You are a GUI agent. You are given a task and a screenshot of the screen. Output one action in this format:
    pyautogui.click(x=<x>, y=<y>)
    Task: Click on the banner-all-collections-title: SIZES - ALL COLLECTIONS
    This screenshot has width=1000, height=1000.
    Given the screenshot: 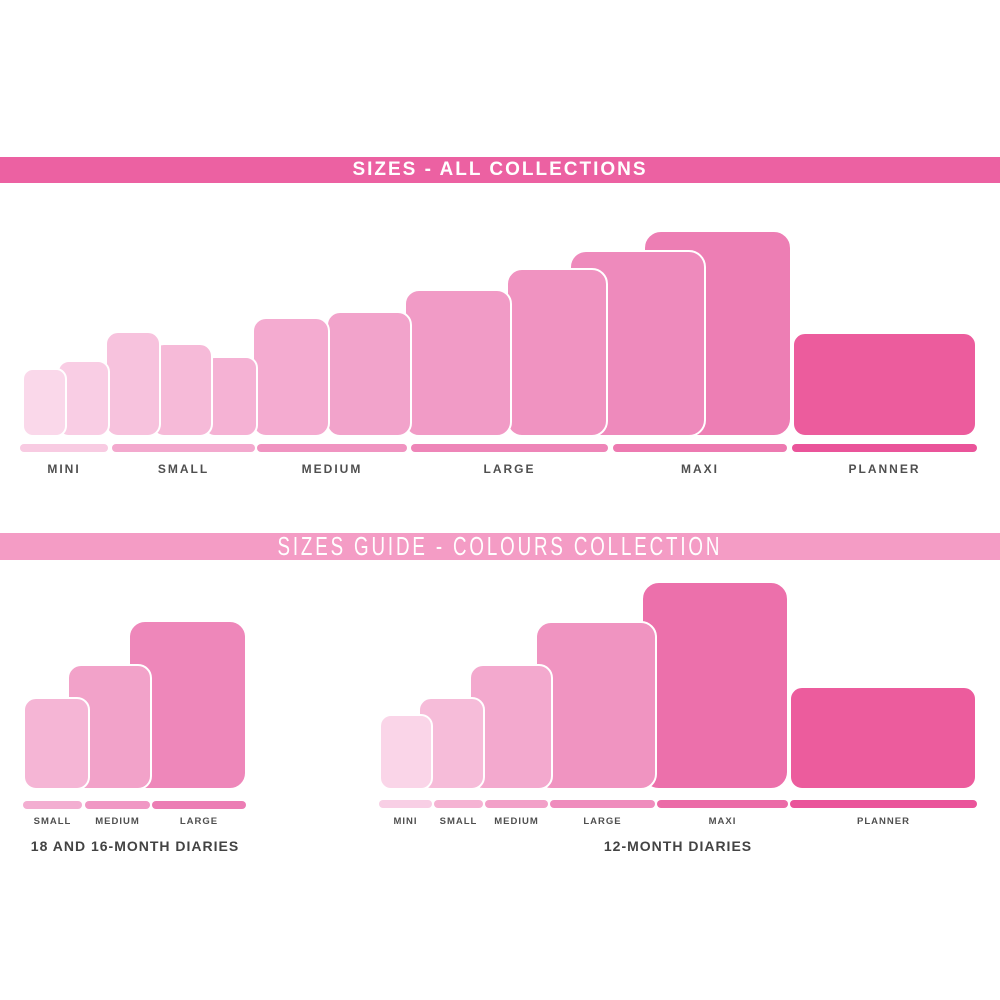 What is the action you would take?
    pyautogui.click(x=500, y=169)
    